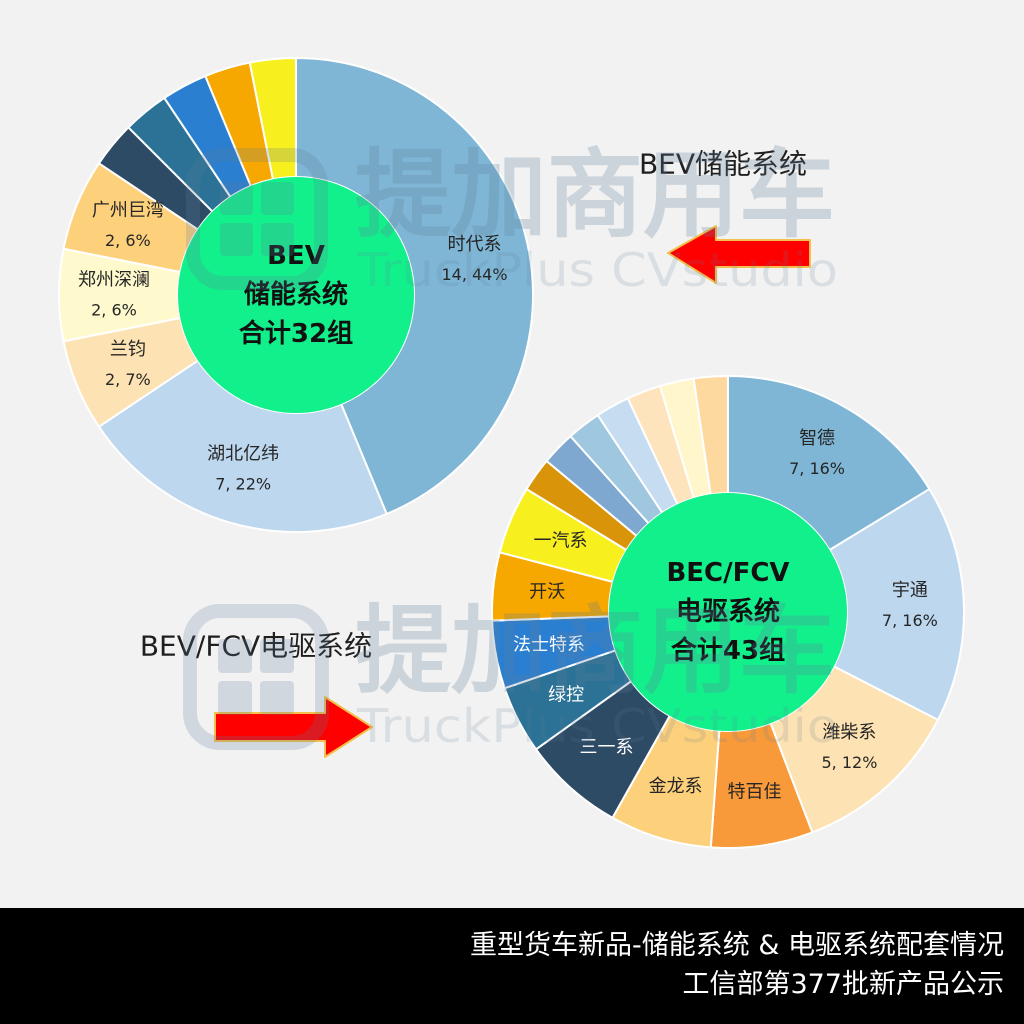 This screenshot has height=1024, width=1024. I want to click on bev-fcv-drive-center-line-1: BEC/FCV, so click(727, 573).